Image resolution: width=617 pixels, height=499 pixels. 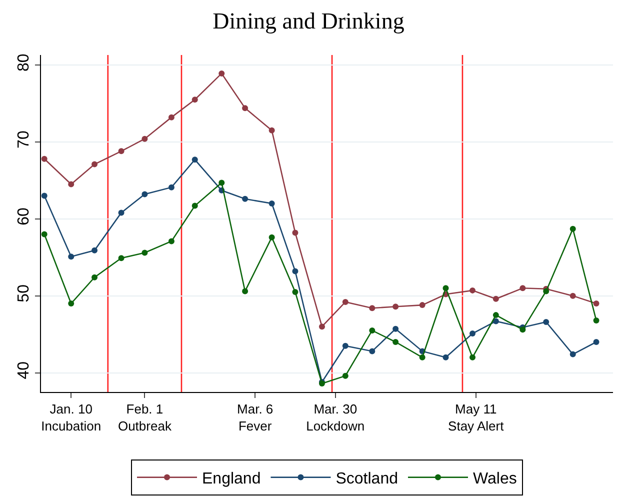 What do you see at coordinates (476, 418) in the screenshot?
I see `x-tick-label: May 11 Stay Alert` at bounding box center [476, 418].